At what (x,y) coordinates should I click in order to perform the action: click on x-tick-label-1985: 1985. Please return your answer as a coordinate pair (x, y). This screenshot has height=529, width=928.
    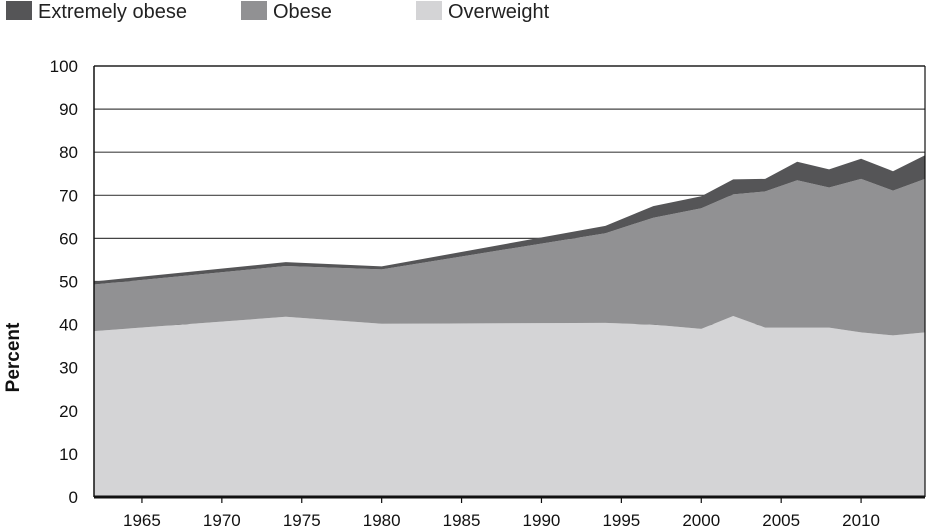
    Looking at the image, I should click on (462, 520).